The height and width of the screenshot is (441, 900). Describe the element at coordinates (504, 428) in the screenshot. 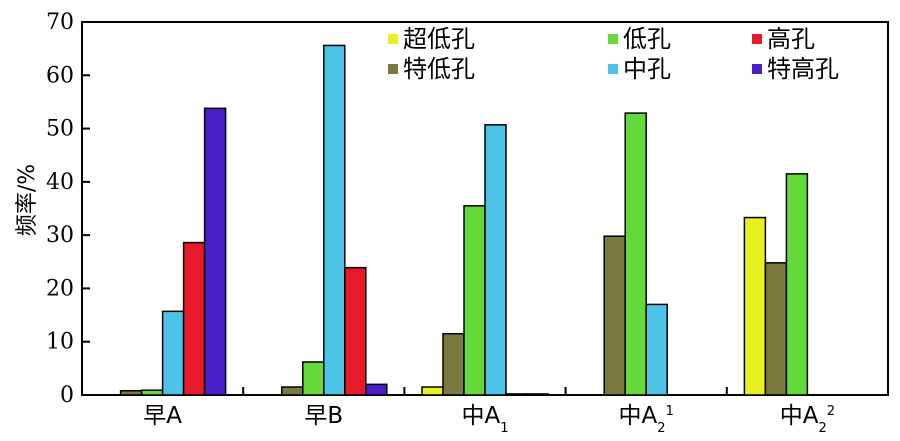

I see `x-tick-label-sub: 1` at that location.